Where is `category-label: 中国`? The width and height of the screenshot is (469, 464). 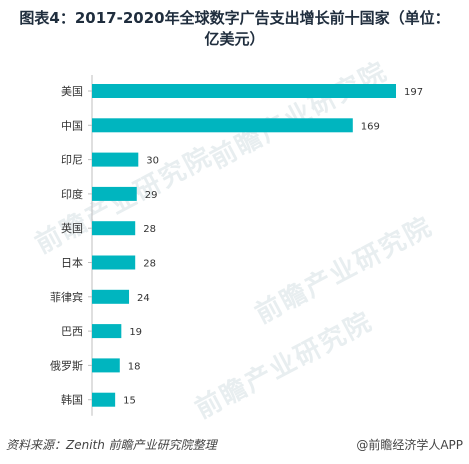
category-label: 中国 is located at coordinates (72, 125).